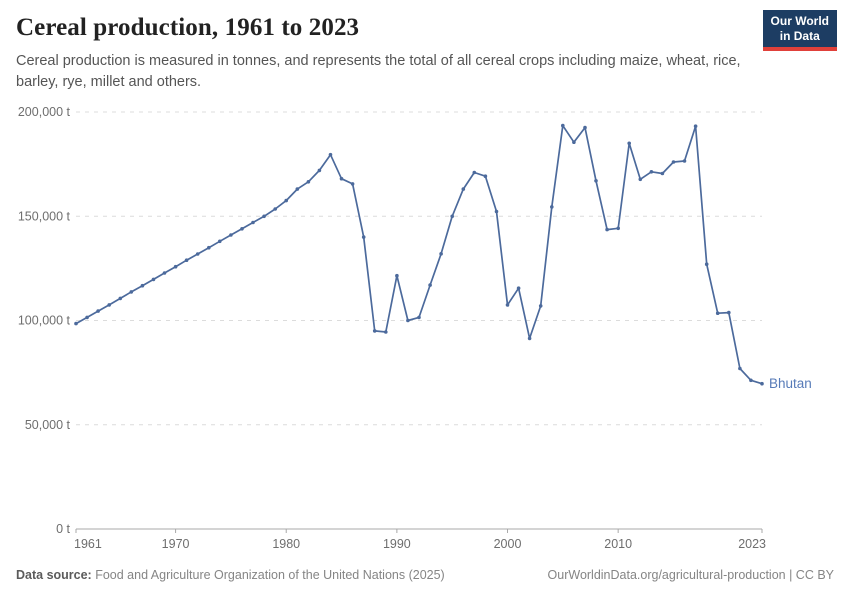  What do you see at coordinates (286, 544) in the screenshot?
I see `x-tick-label: 1980` at bounding box center [286, 544].